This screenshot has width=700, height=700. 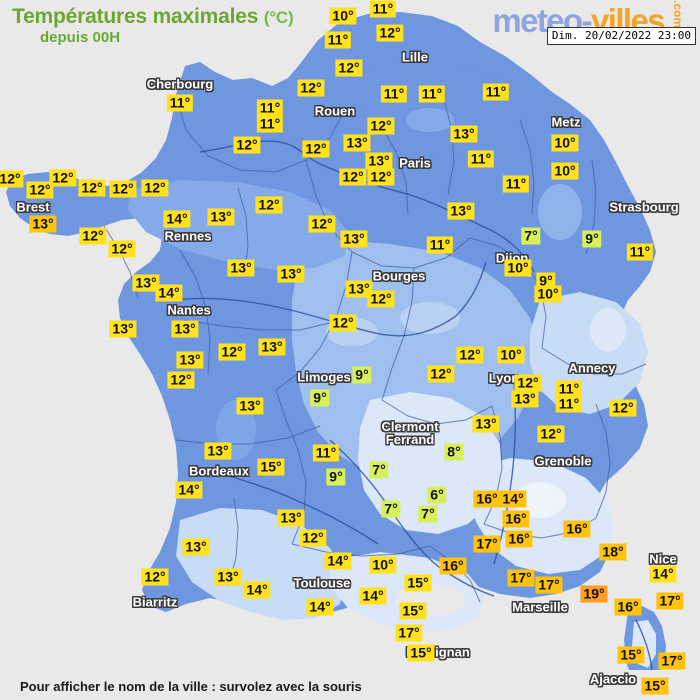 What do you see at coordinates (594, 594) in the screenshot?
I see `temperature-chip: 19°` at bounding box center [594, 594].